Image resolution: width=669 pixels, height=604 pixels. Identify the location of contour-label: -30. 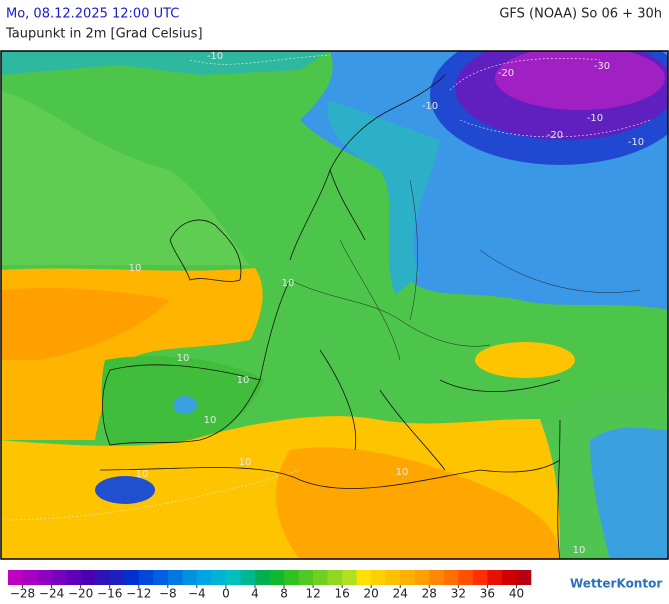
(602, 66).